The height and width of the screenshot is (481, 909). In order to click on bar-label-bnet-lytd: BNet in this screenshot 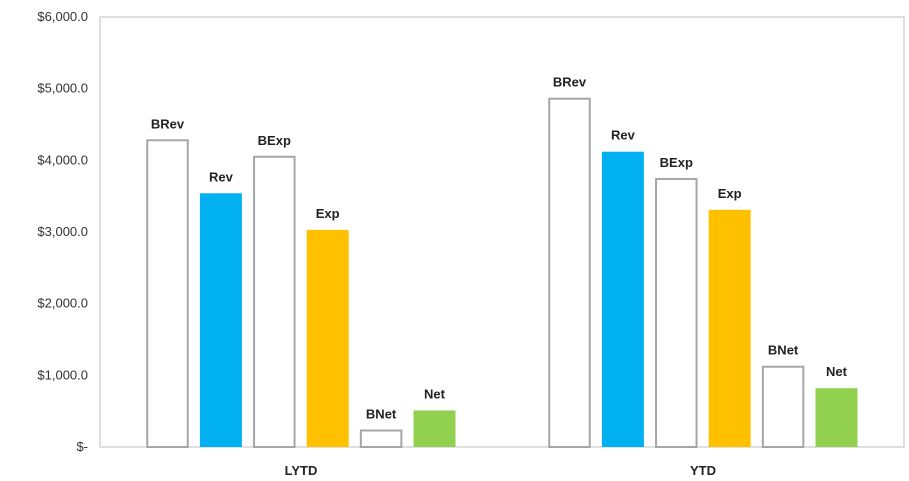, I will do `click(381, 414)`.